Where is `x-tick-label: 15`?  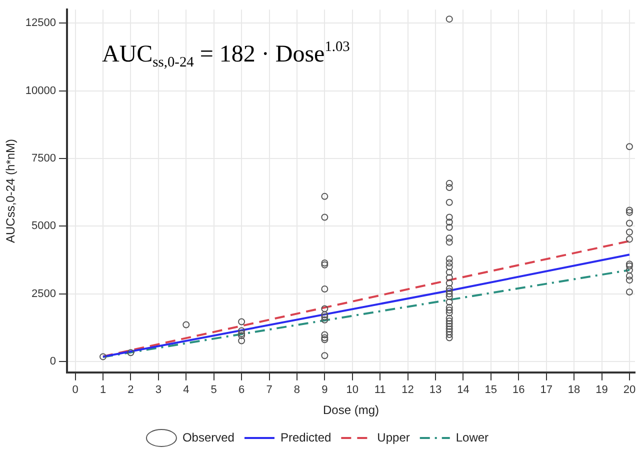
x-tick-label: 15 is located at coordinates (491, 390).